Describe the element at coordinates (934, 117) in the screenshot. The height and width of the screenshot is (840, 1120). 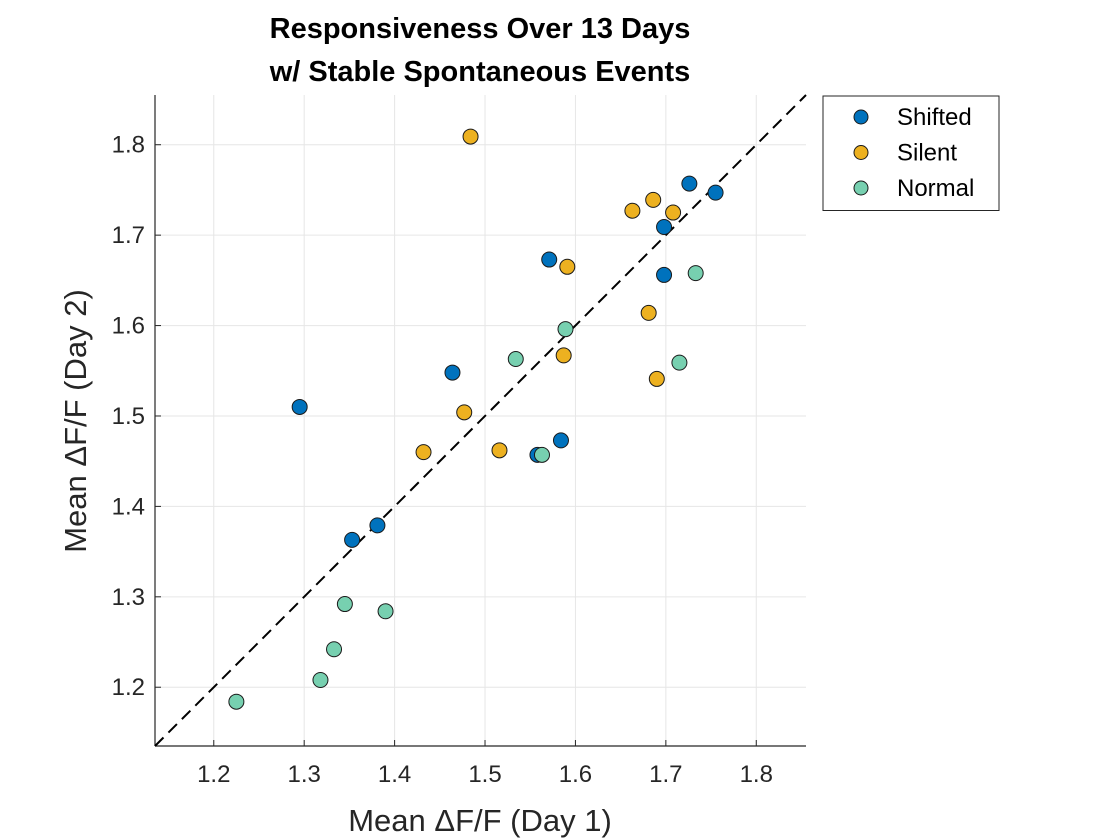
I see `legend-label-shifted: Shifted` at that location.